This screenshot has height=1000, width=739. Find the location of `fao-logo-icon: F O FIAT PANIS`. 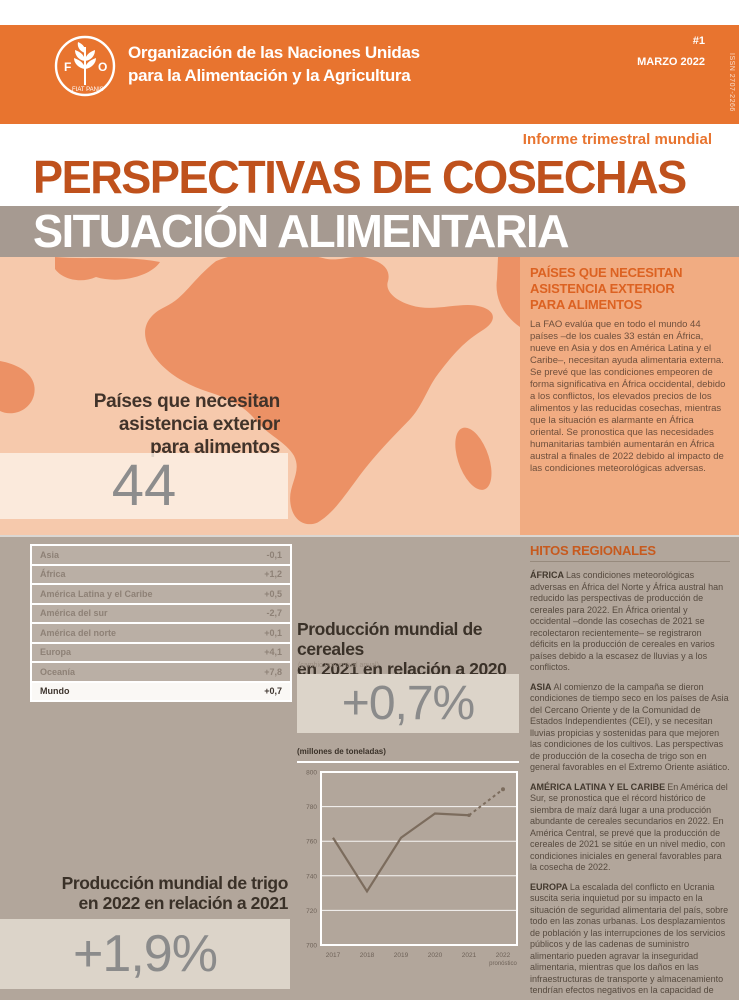

fao-logo-icon: F O FIAT PANIS is located at coordinates (85, 66).